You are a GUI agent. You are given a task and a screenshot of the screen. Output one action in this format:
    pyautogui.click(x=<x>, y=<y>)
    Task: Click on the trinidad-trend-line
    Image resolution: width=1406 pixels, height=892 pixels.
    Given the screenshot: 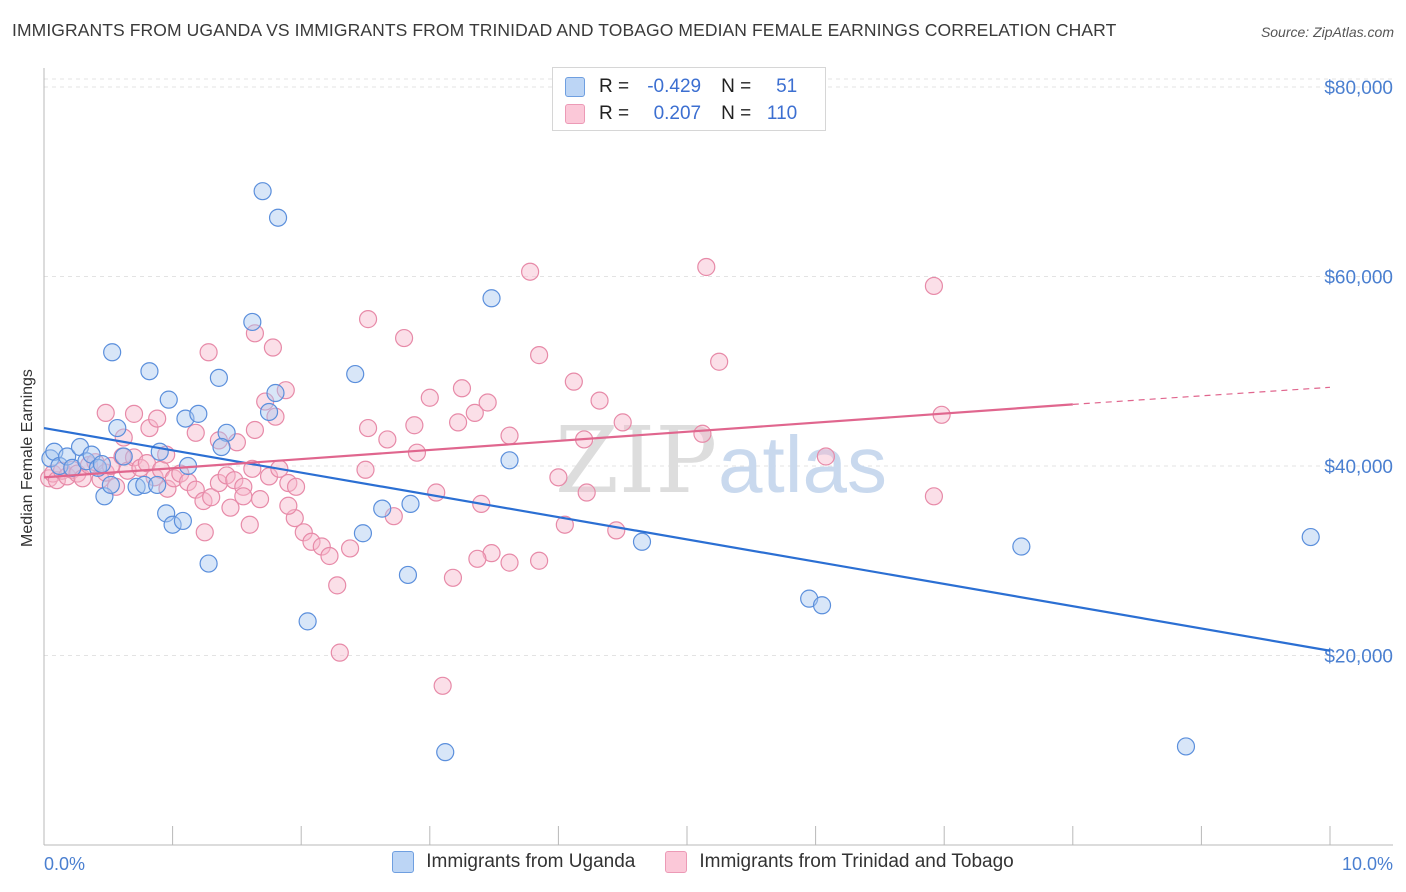 What is the action you would take?
    pyautogui.click(x=558, y=441)
    